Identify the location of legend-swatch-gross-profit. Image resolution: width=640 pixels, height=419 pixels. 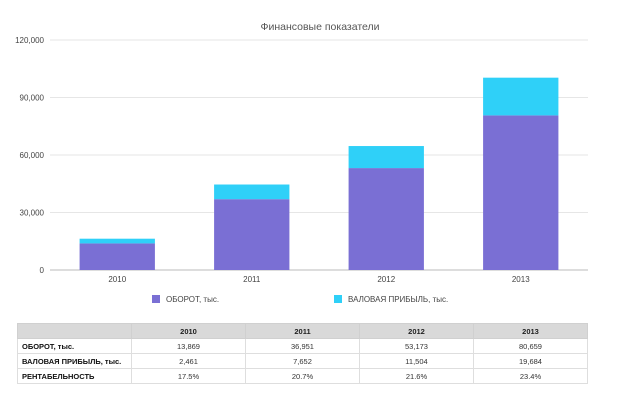
(338, 299).